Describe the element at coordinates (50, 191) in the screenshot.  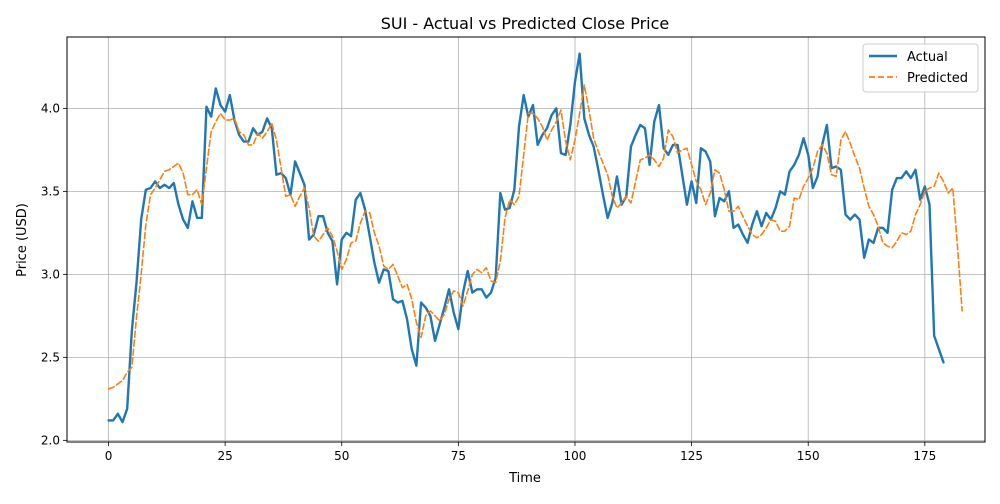
I see `y-tick-label: 3.5` at that location.